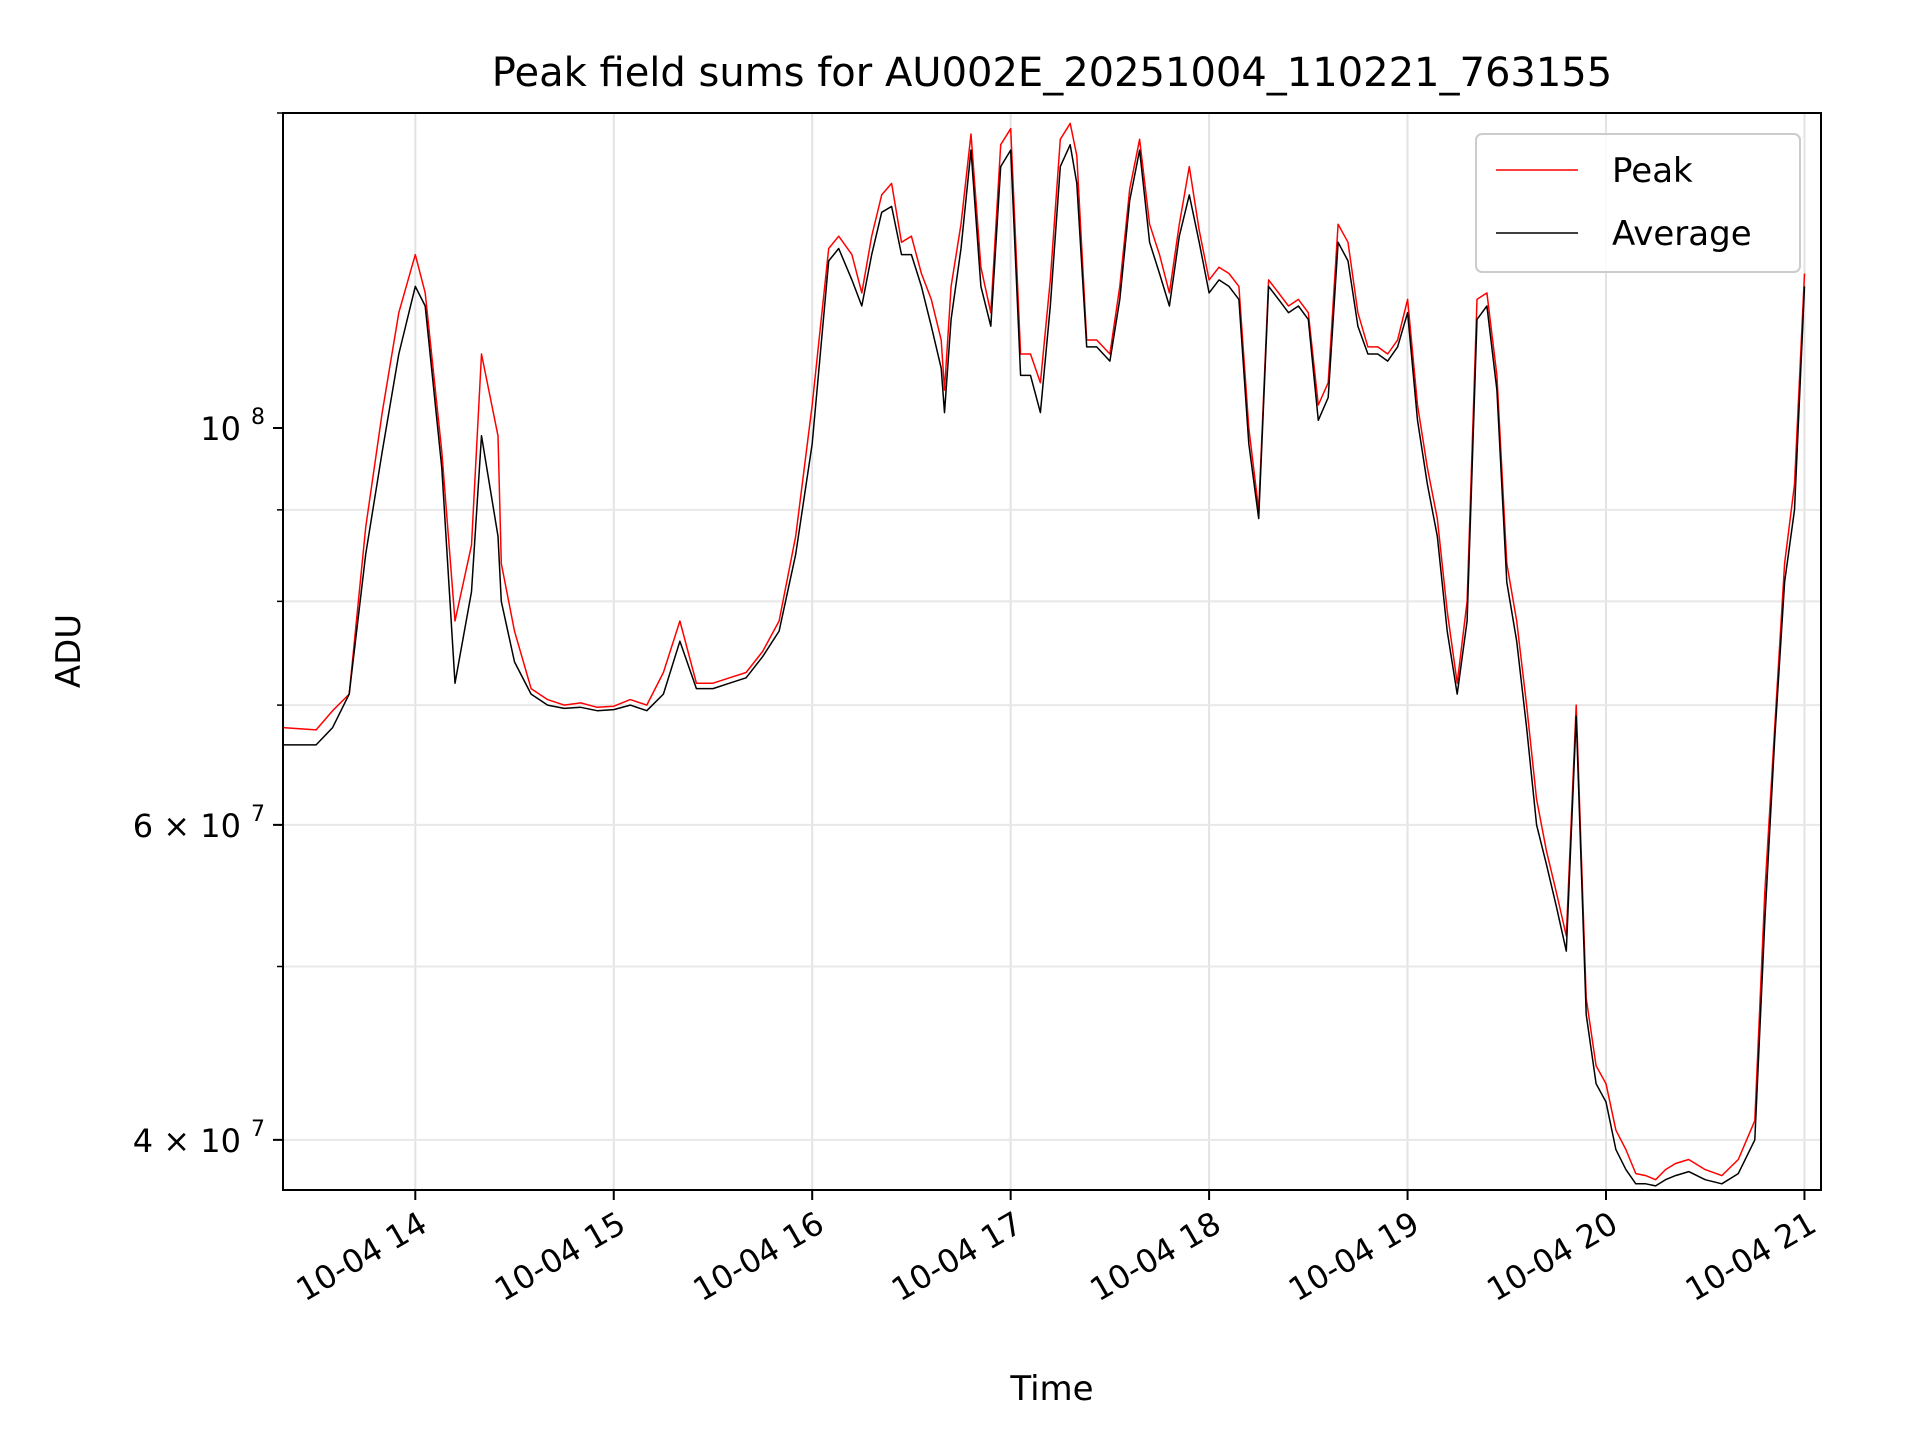  I want to click on legend: Peak Average, so click(1638, 203).